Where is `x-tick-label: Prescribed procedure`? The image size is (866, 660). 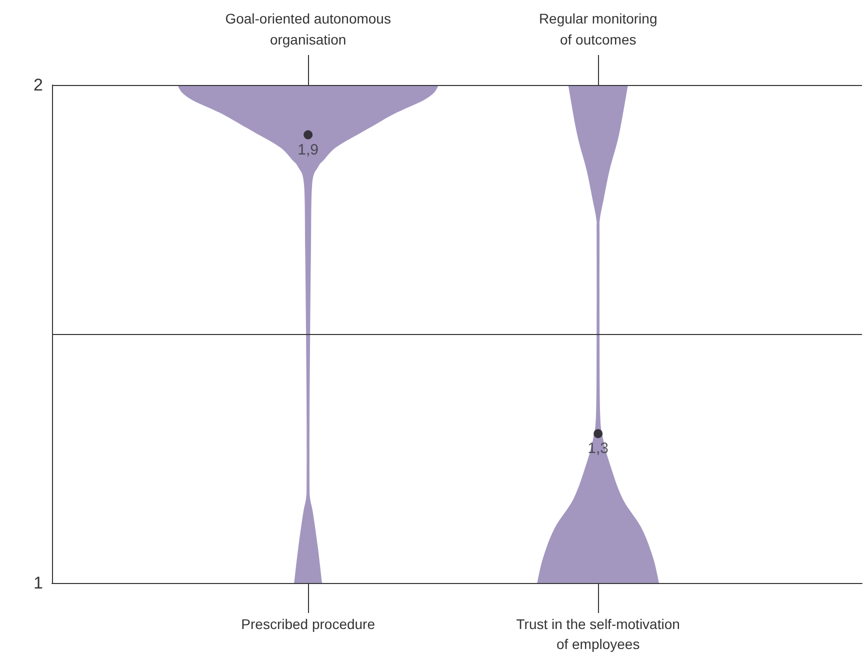
x-tick-label: Prescribed procedure is located at coordinates (308, 624).